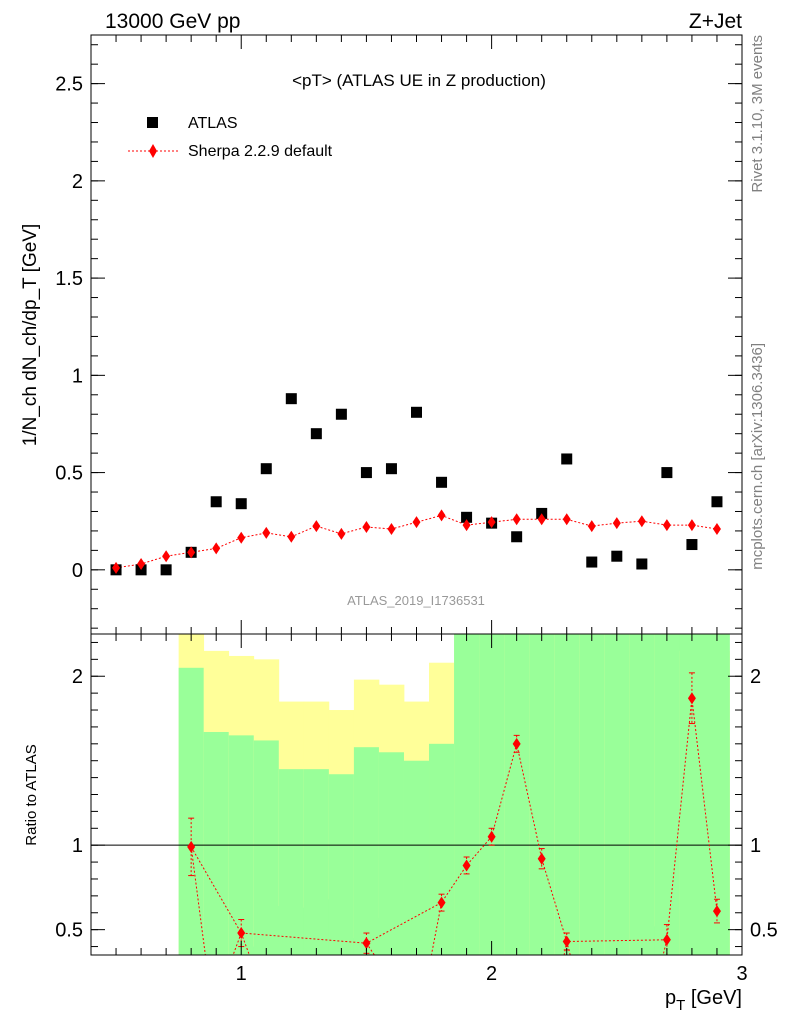 The width and height of the screenshot is (786, 1024). Describe the element at coordinates (715, 21) in the screenshot. I see `process-label: Z+Jet` at that location.